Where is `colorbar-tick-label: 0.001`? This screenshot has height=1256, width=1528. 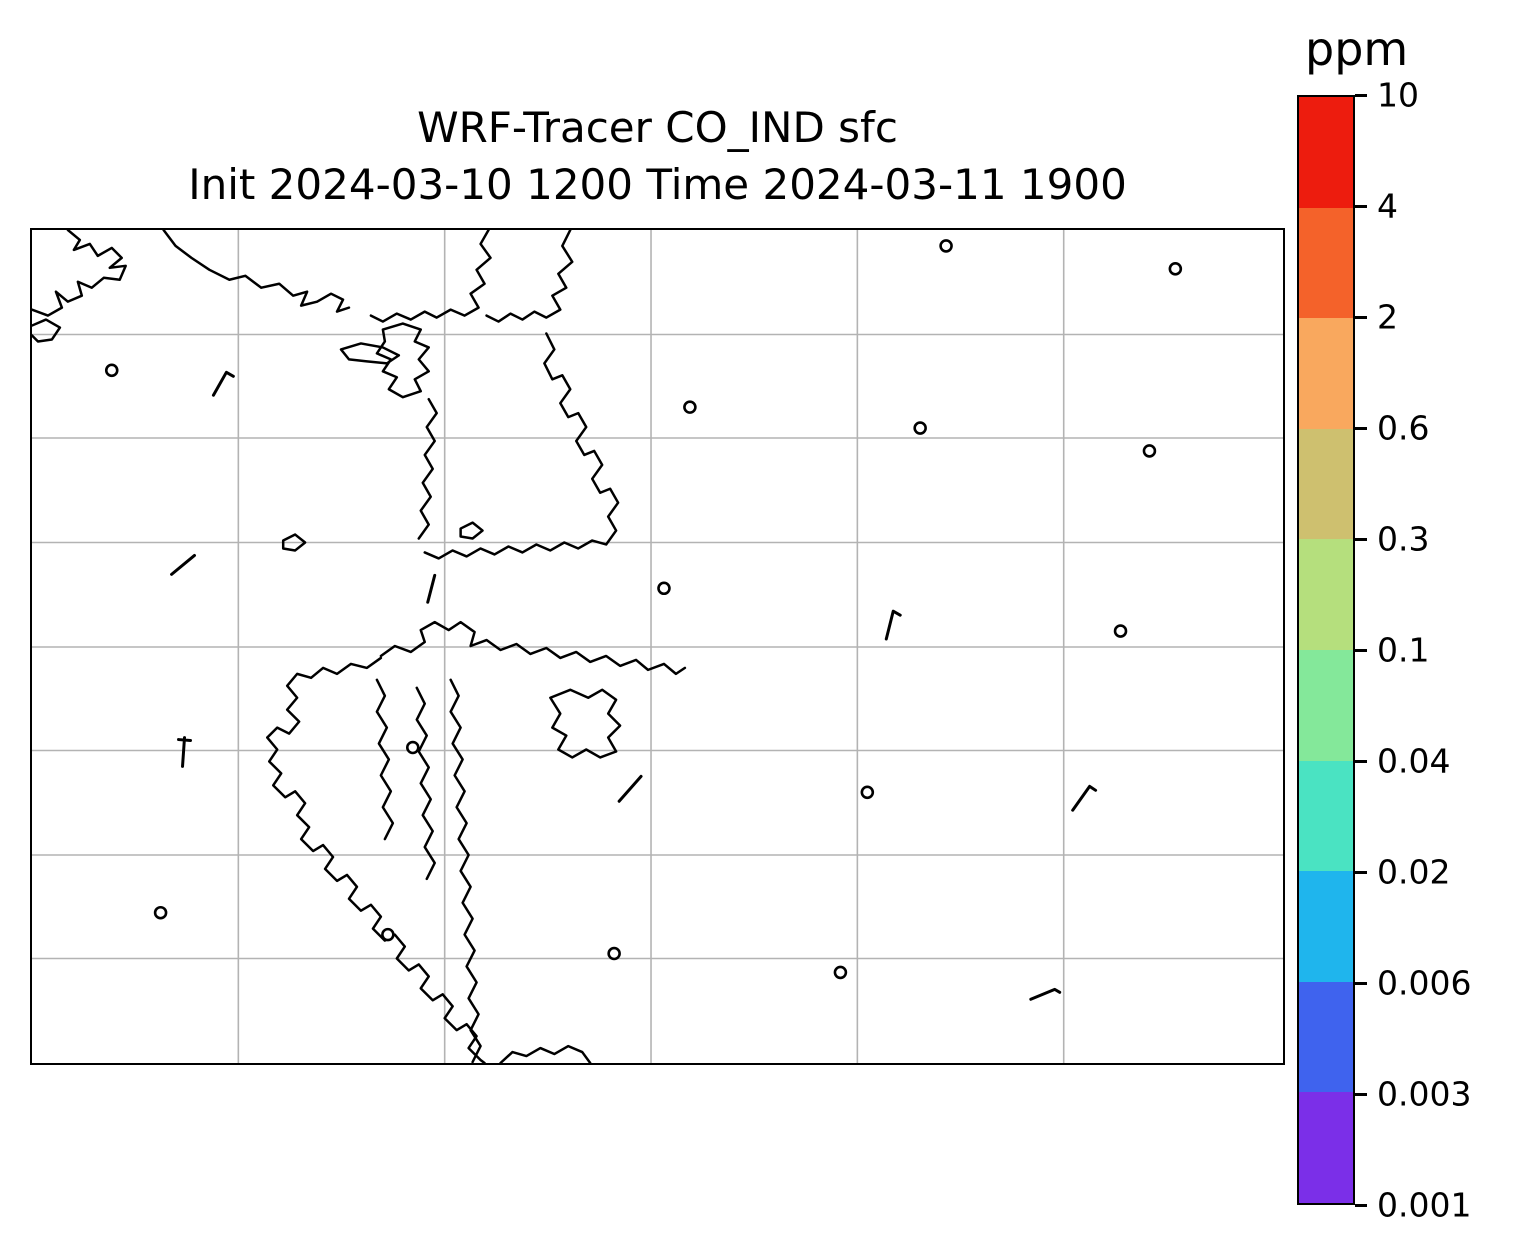 colorbar-tick-label: 0.001 is located at coordinates (1424, 1205).